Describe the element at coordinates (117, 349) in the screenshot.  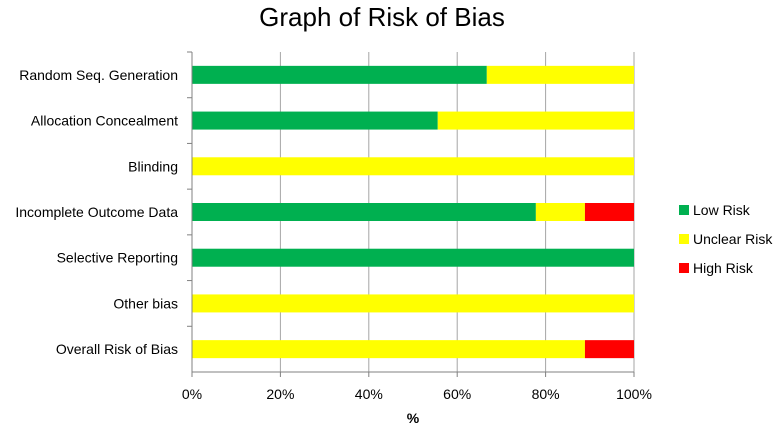
I see `category-label: Overall Risk of Bias` at that location.